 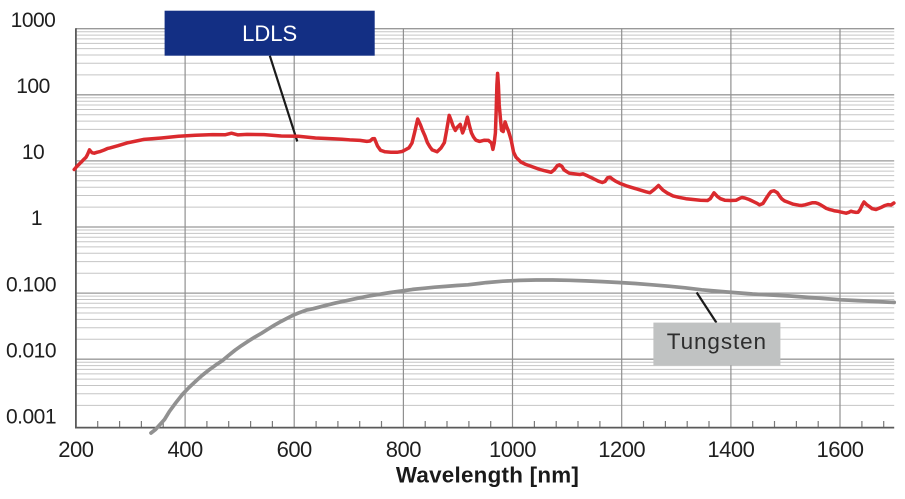 I want to click on svg-text: Wavelength [nm], so click(x=487, y=474).